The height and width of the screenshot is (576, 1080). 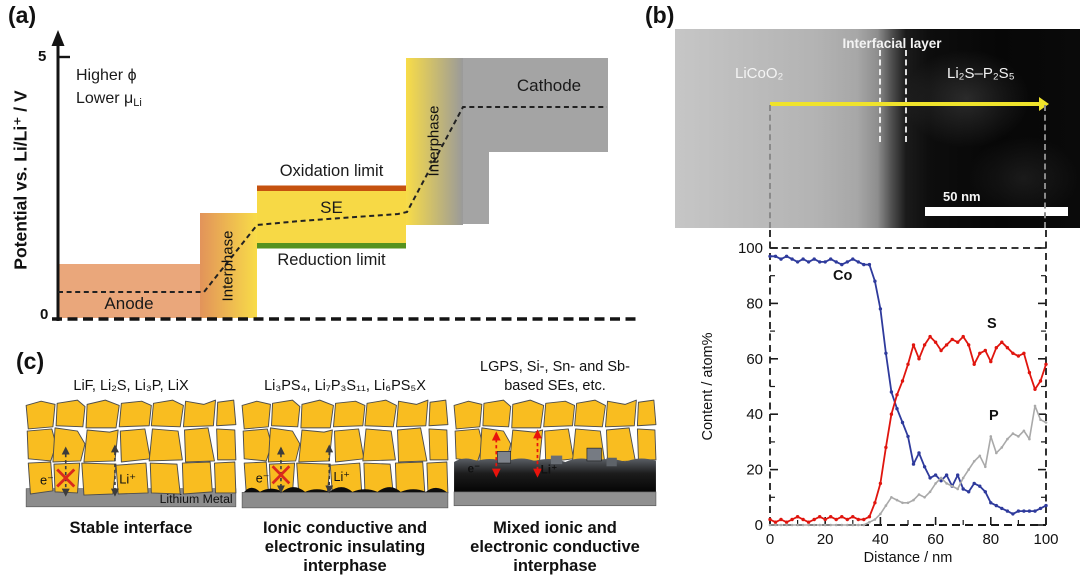 What do you see at coordinates (909, 104) in the screenshot?
I see `eds-scan-arrow` at bounding box center [909, 104].